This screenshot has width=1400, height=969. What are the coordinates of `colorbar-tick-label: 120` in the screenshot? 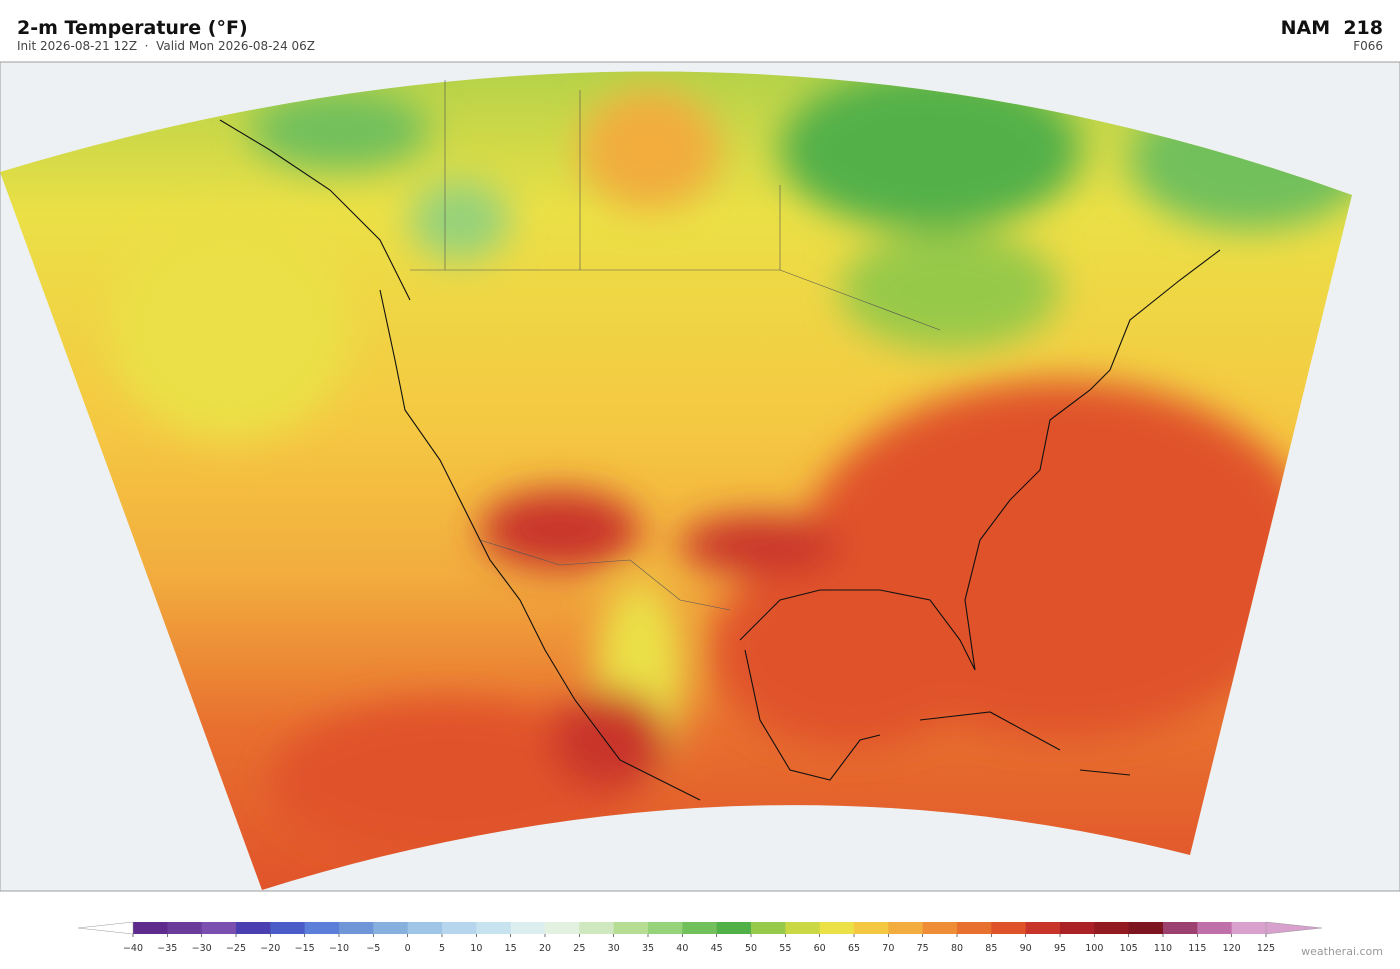 It's located at (1232, 948).